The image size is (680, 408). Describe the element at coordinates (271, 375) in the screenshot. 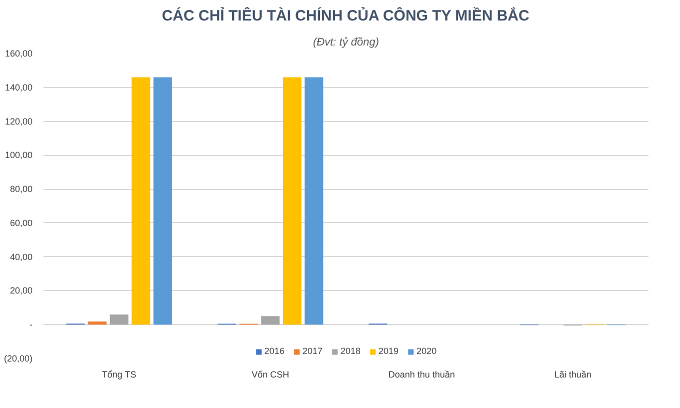

I see `x-tick-label: Vốn CSH` at that location.